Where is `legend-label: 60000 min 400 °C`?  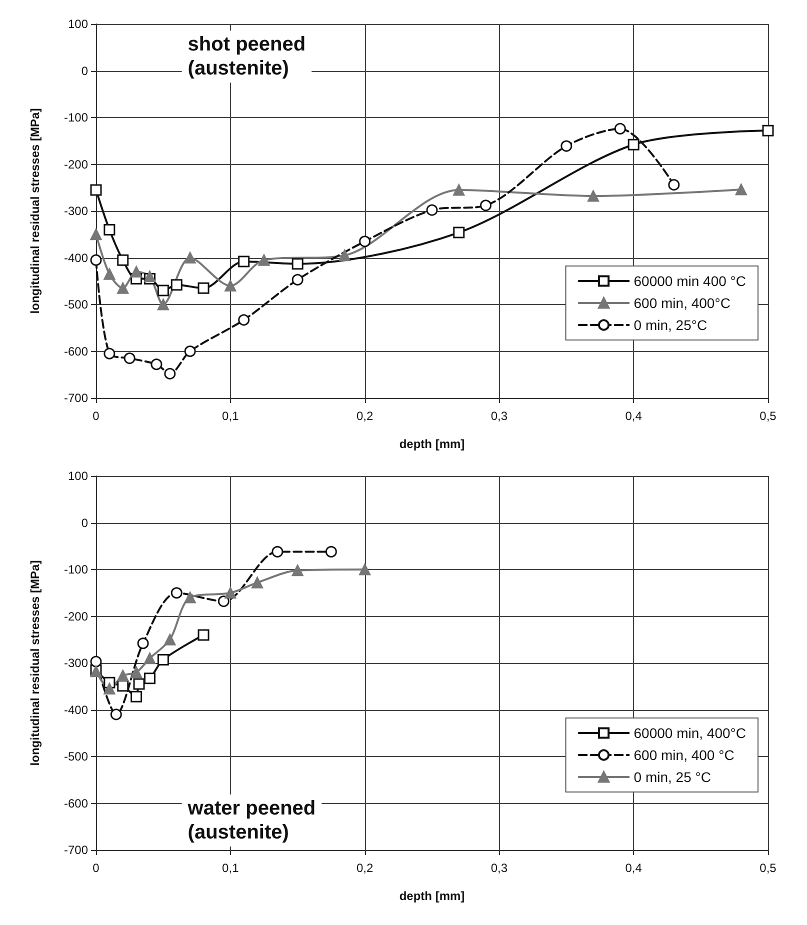 legend-label: 60000 min 400 °C is located at coordinates (690, 281).